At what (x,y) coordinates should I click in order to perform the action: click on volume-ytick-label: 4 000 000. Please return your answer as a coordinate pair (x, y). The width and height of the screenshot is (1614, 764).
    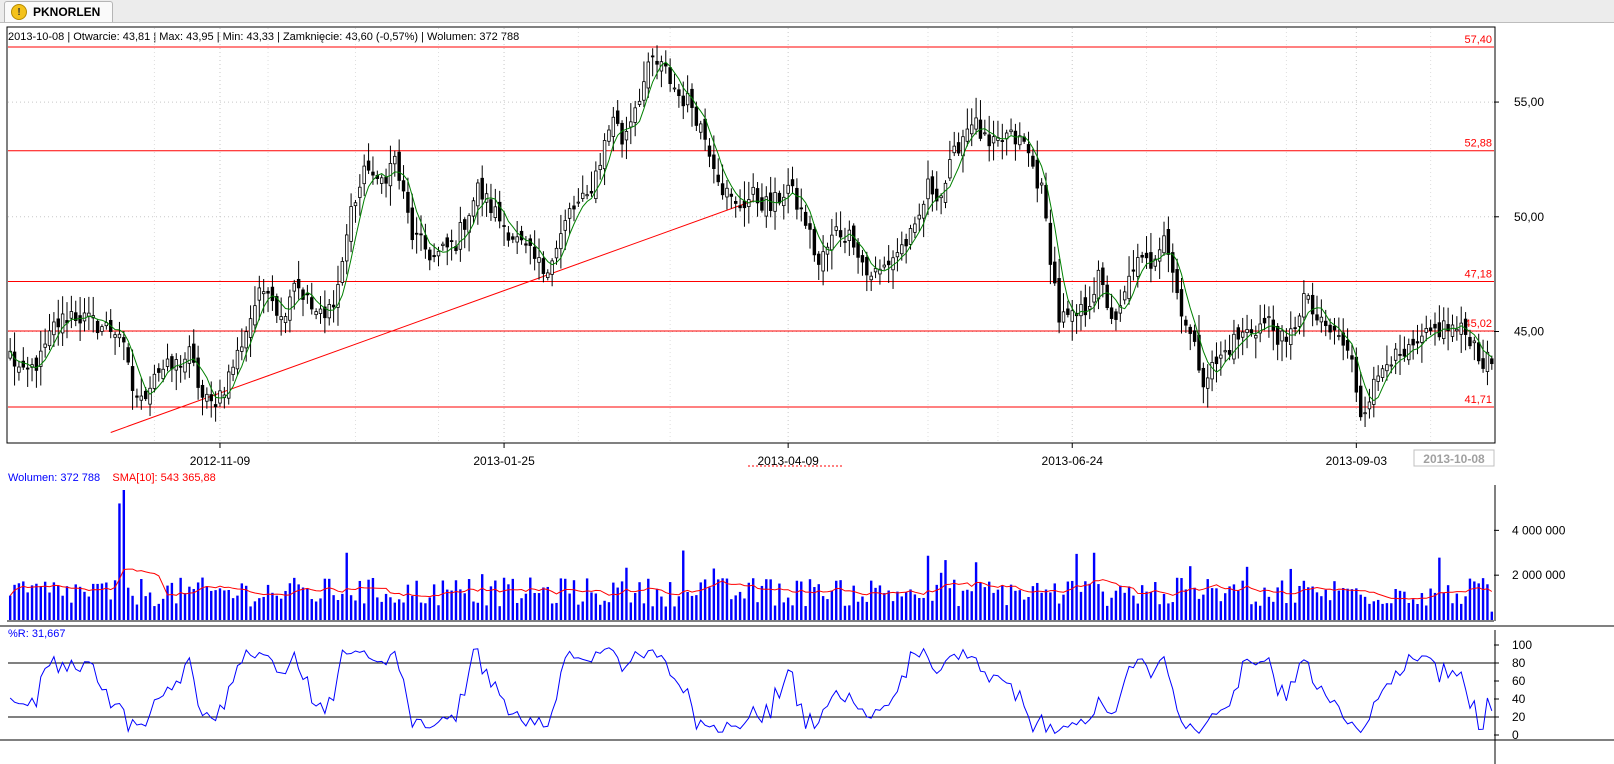
    Looking at the image, I should click on (1539, 530).